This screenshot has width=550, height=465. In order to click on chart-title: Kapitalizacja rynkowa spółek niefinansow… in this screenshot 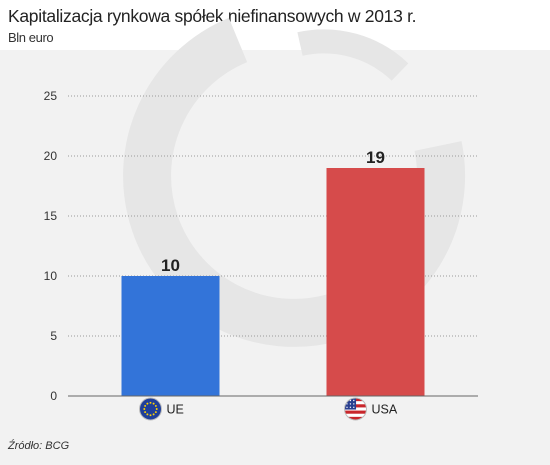, I will do `click(212, 16)`.